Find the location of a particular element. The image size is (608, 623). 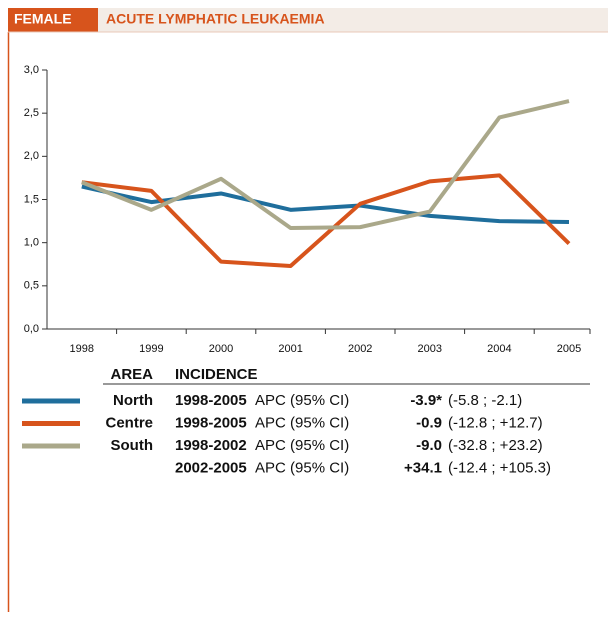

apc-value: -0.9 is located at coordinates (429, 422).